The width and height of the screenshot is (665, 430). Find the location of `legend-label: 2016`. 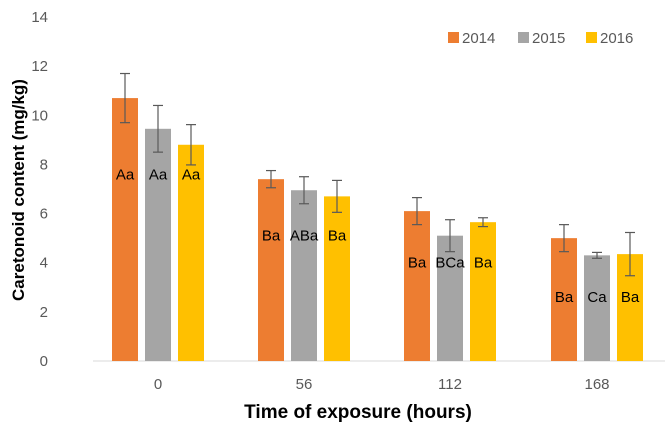

legend-label: 2016 is located at coordinates (616, 38).